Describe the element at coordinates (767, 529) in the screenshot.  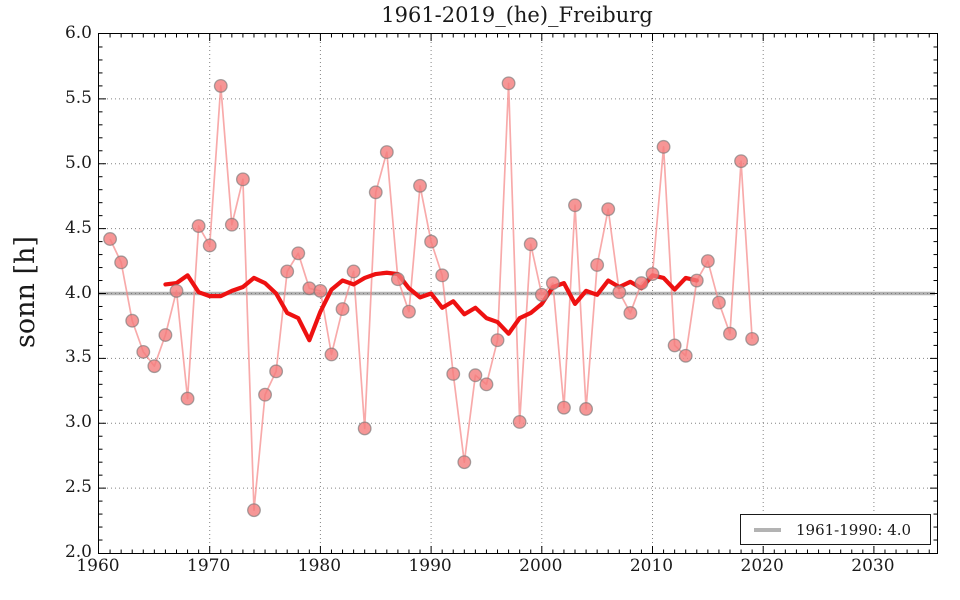
I see `legend-line-sample` at that location.